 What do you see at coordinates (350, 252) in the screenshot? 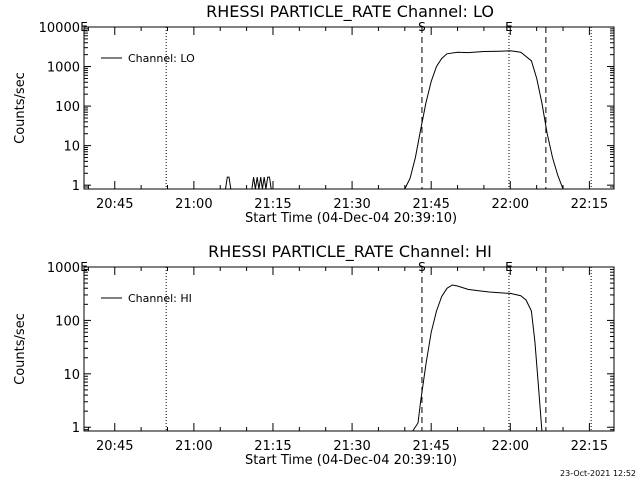
I see `panel-hi-title: RHESSI PARTICLE_RATE Channel: HI` at bounding box center [350, 252].